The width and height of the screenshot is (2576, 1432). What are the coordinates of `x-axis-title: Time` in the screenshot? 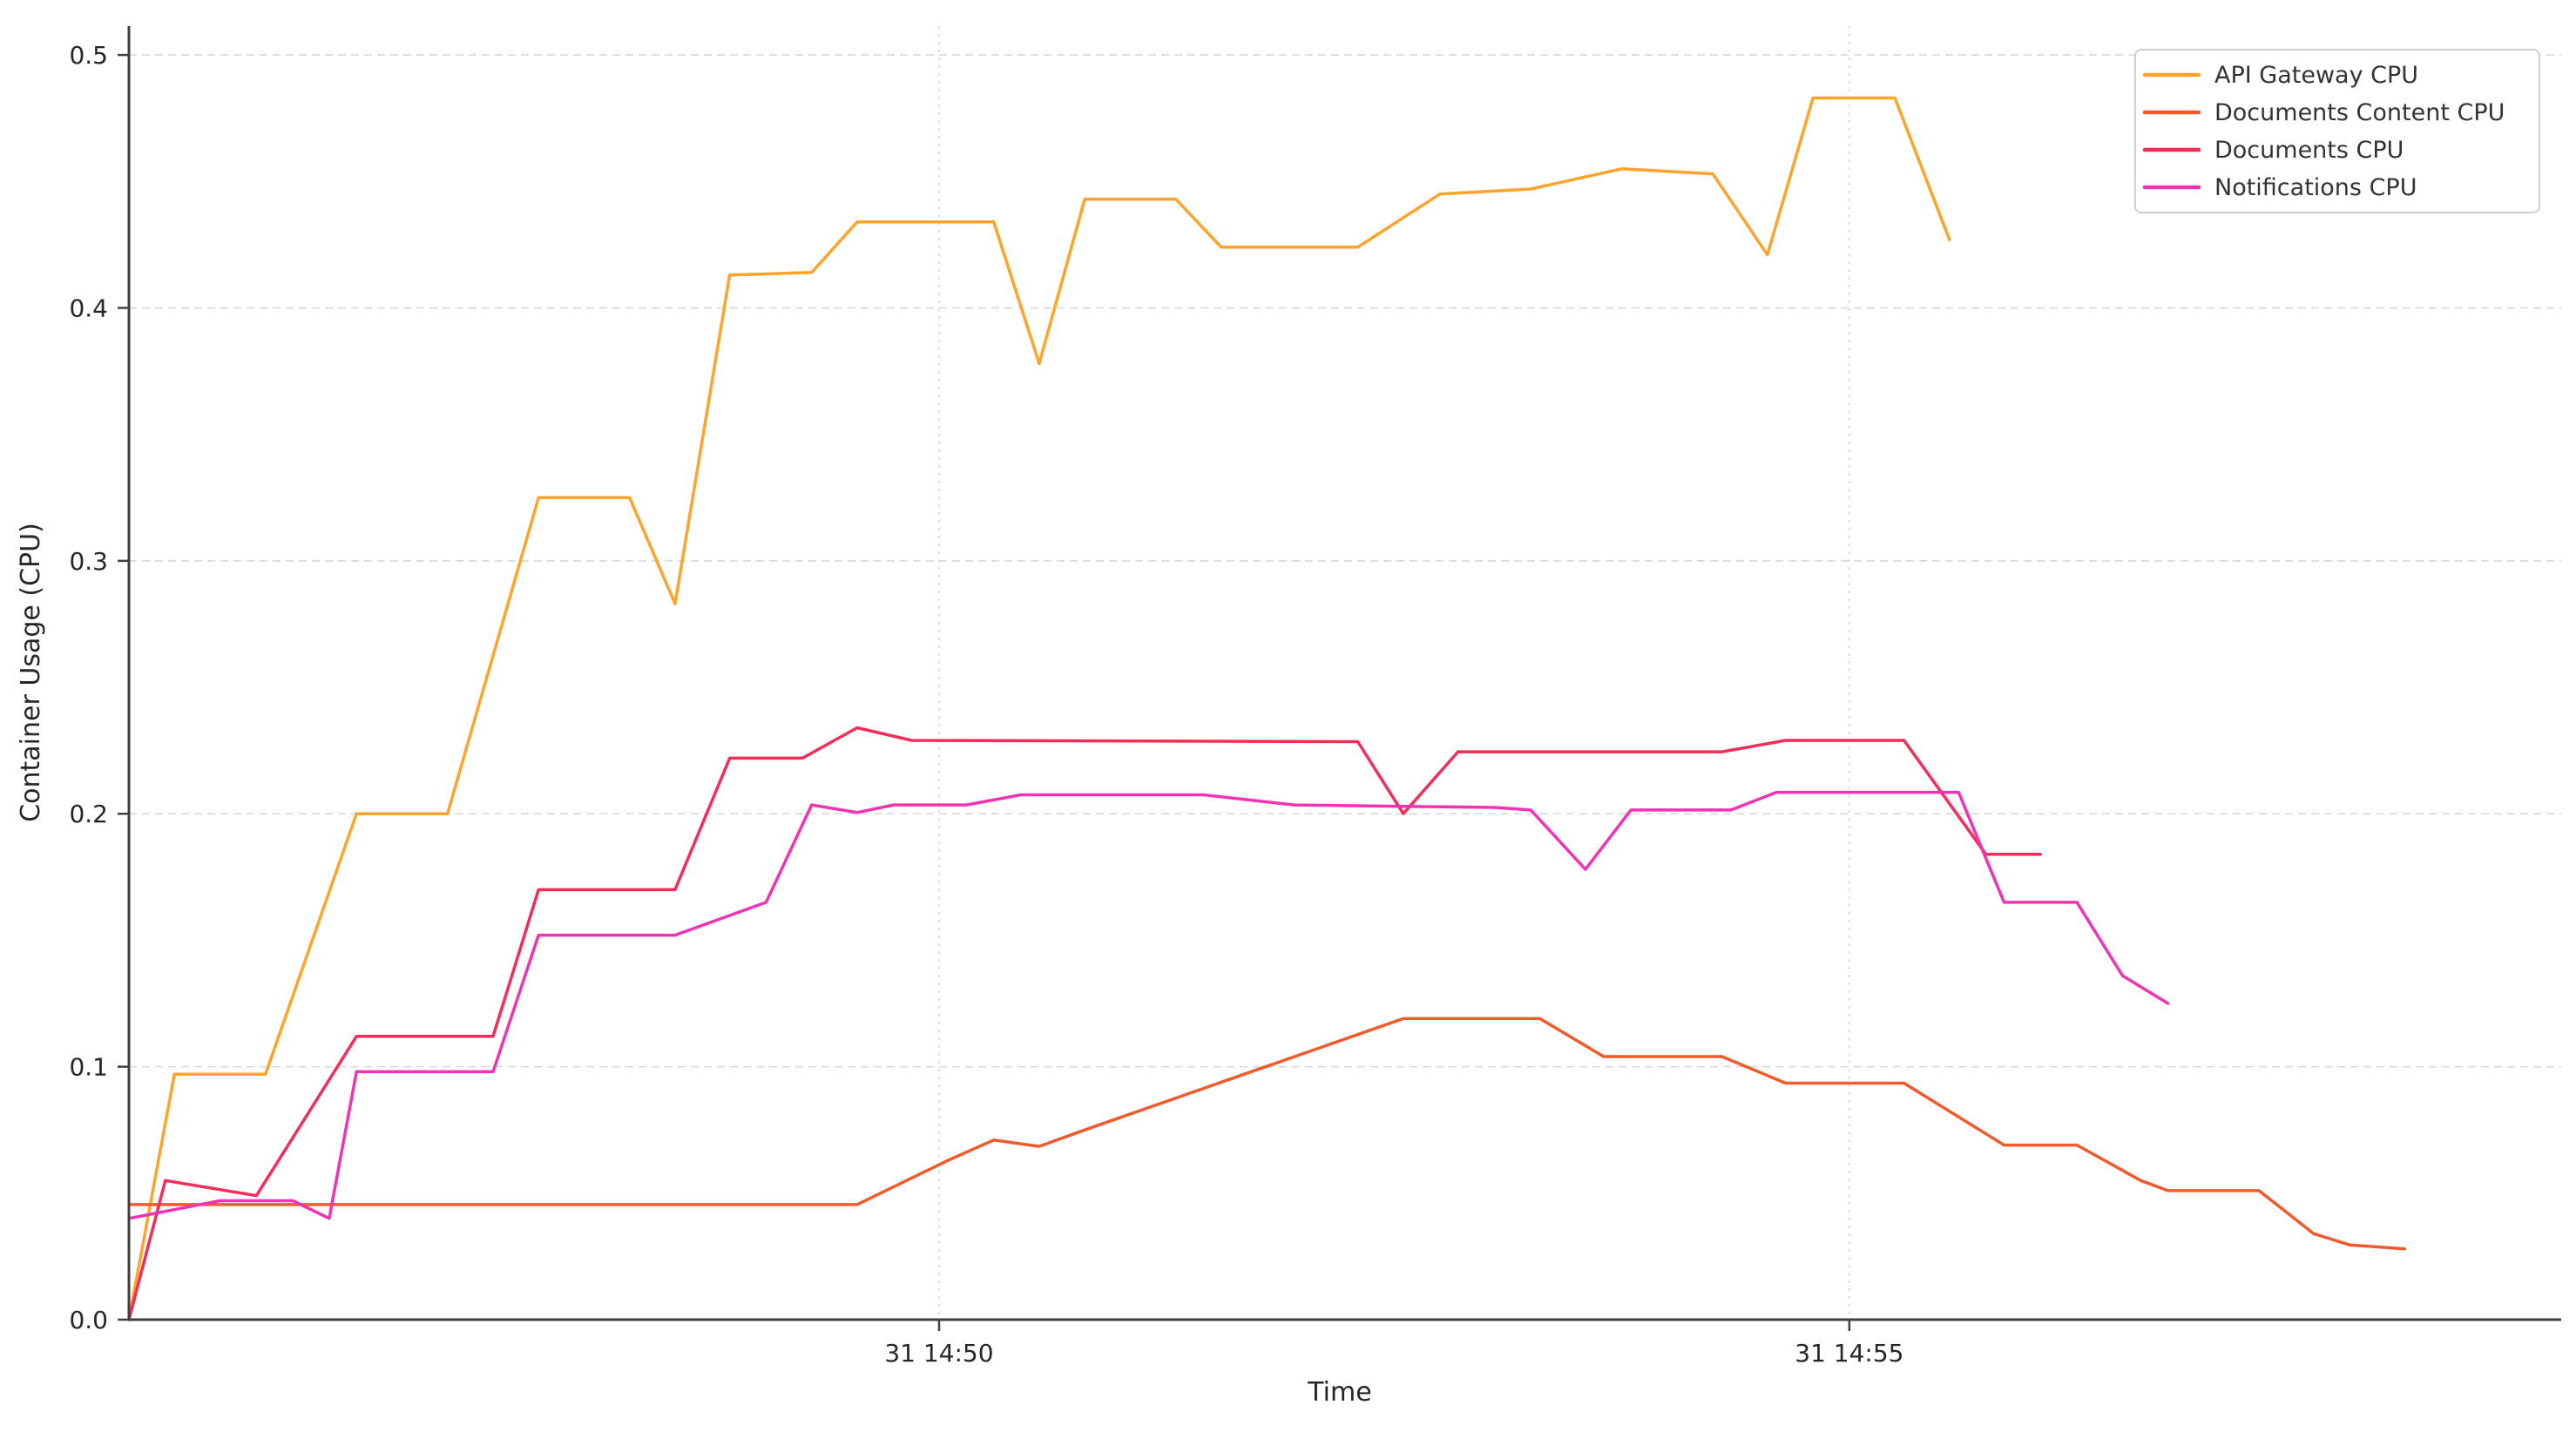 It's located at (1339, 1392).